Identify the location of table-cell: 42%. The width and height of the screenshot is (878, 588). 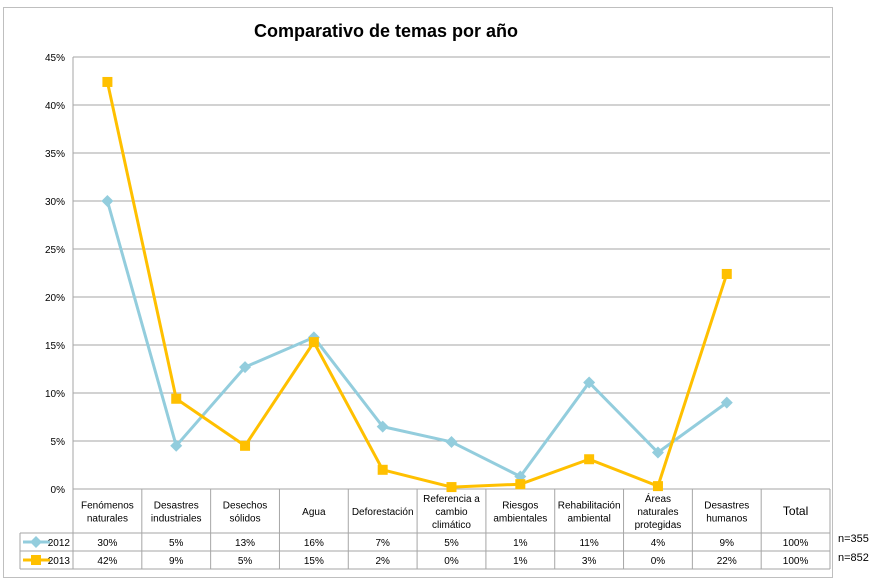
(107, 561).